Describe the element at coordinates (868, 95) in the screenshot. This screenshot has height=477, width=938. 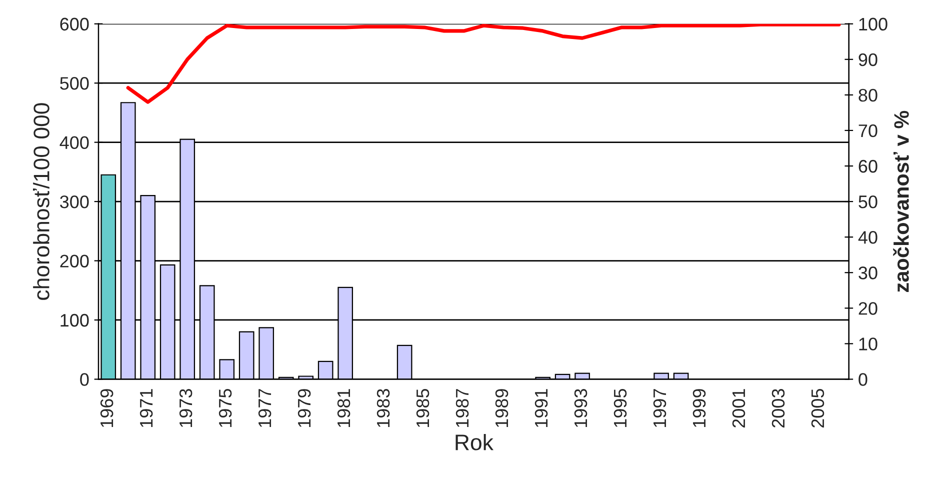
I see `y2-tick-label: 80` at that location.